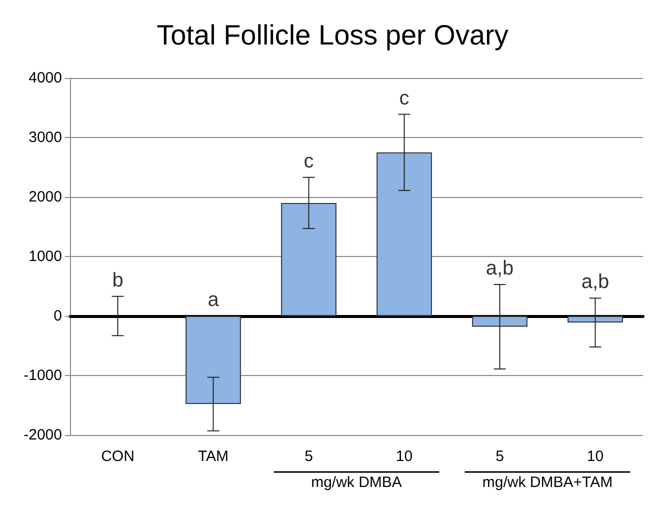 Image resolution: width=665 pixels, height=508 pixels. What do you see at coordinates (43, 375) in the screenshot?
I see `y-tick-label: -1000` at bounding box center [43, 375].